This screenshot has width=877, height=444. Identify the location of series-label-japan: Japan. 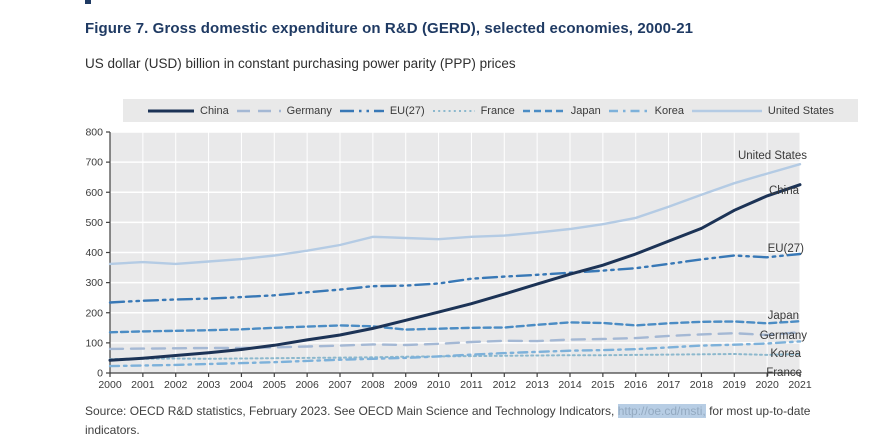
(783, 316).